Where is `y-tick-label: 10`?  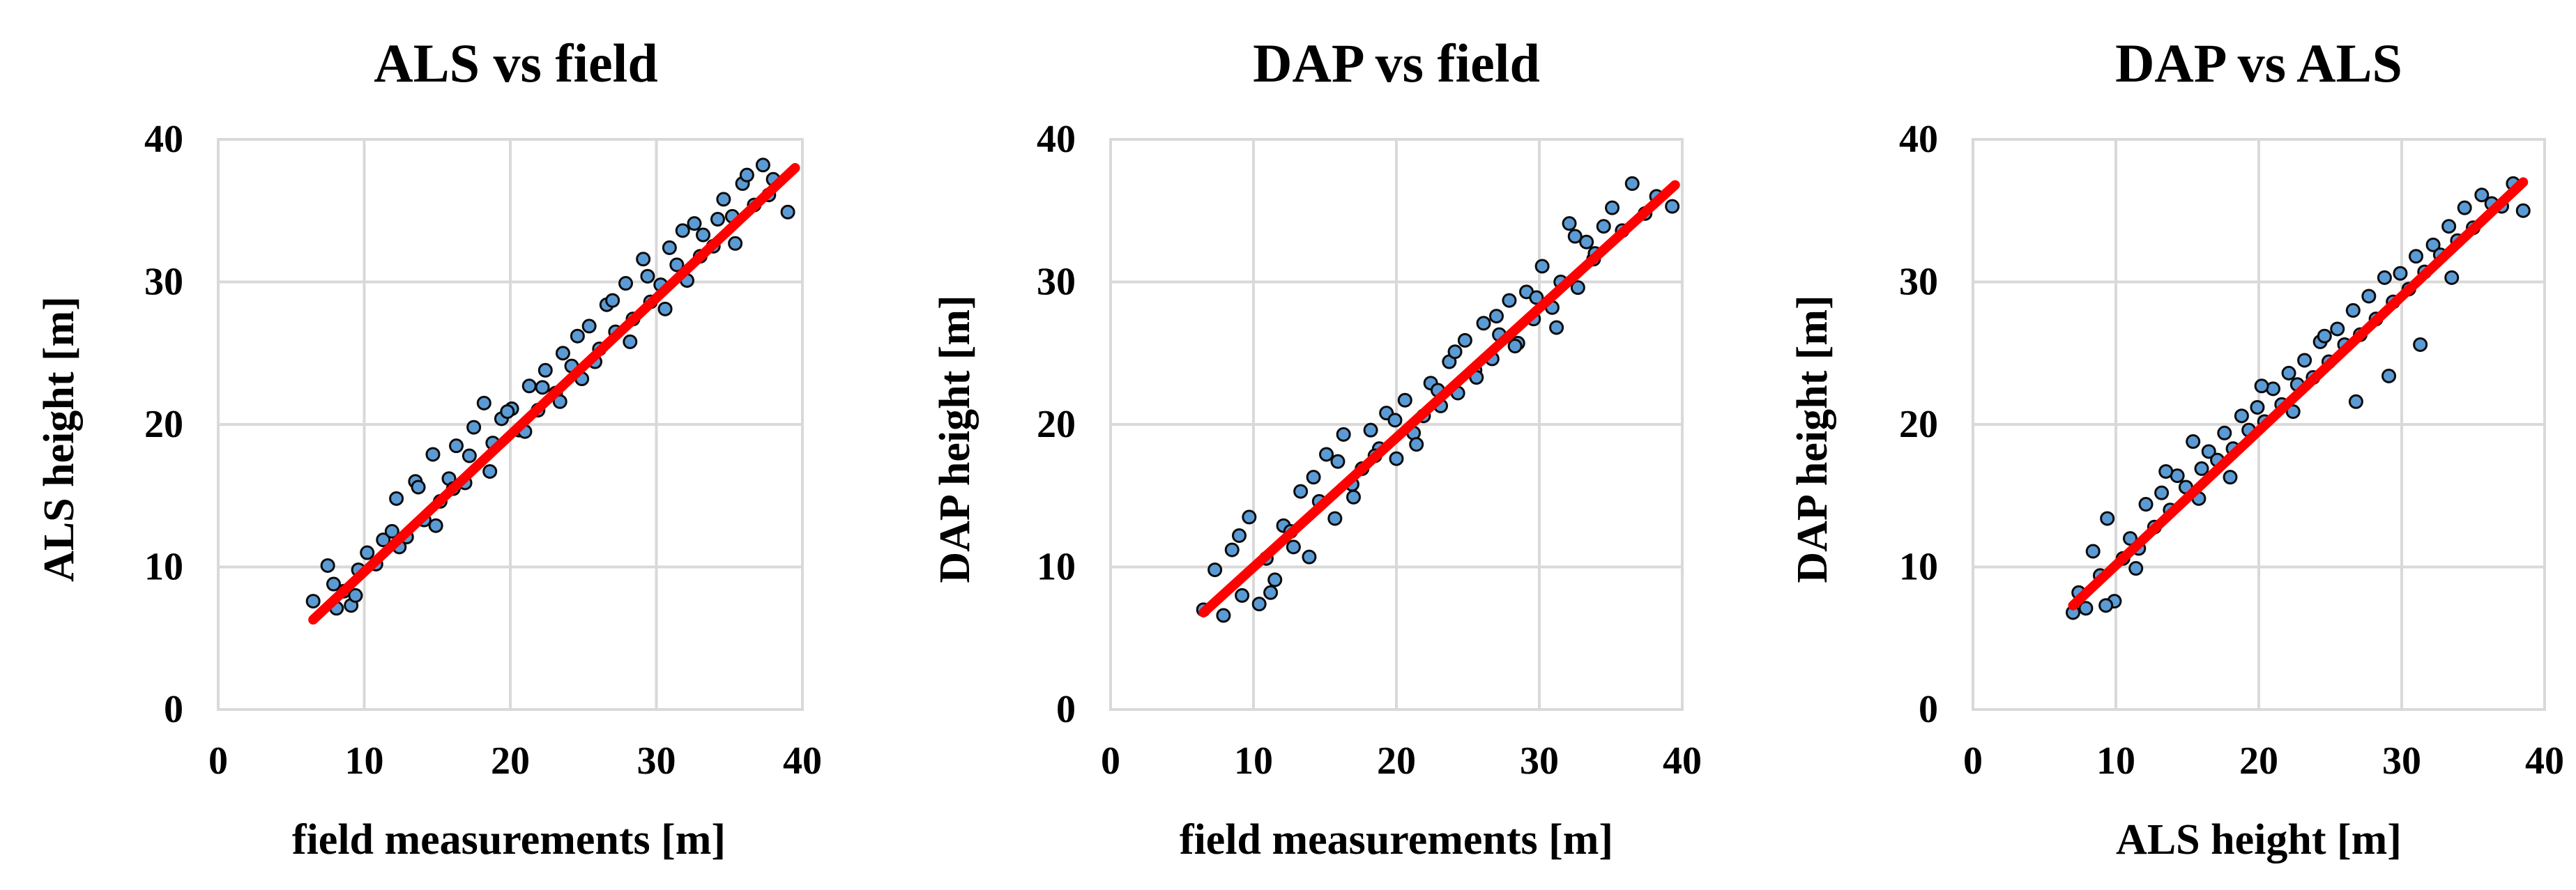
y-tick-label: 10 is located at coordinates (163, 567).